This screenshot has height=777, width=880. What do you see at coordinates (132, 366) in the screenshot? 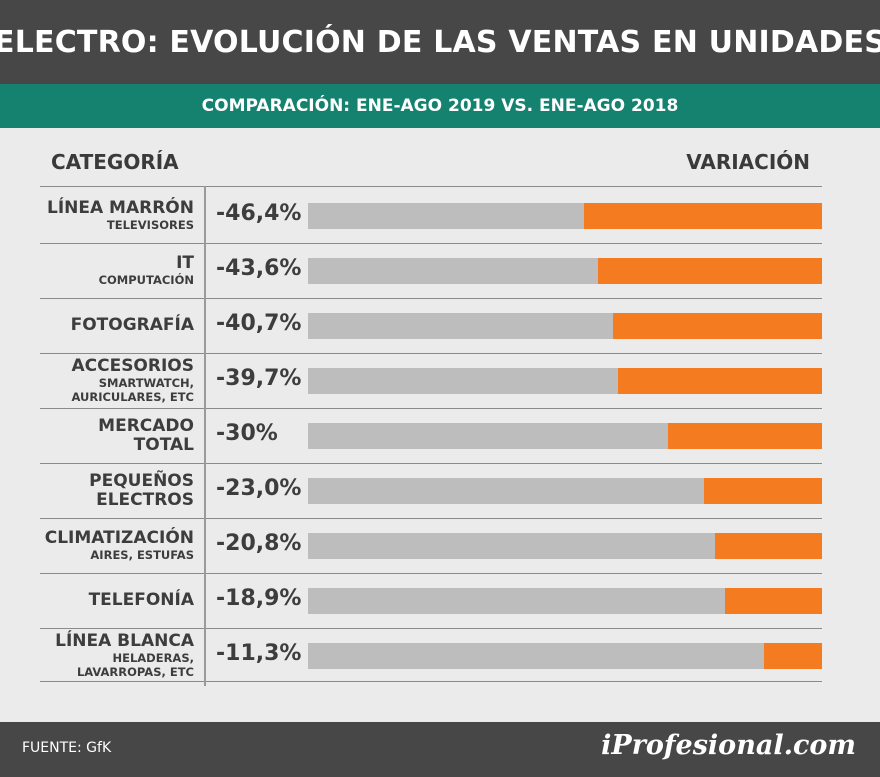
I see `category-name: ACCESORIOS` at bounding box center [132, 366].